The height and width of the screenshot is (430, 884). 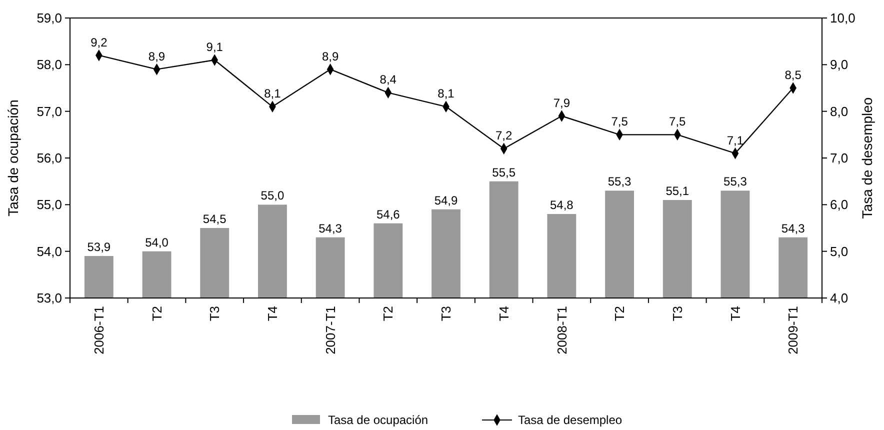 What do you see at coordinates (839, 111) in the screenshot?
I see `y2-tick-label: 8,0` at bounding box center [839, 111].